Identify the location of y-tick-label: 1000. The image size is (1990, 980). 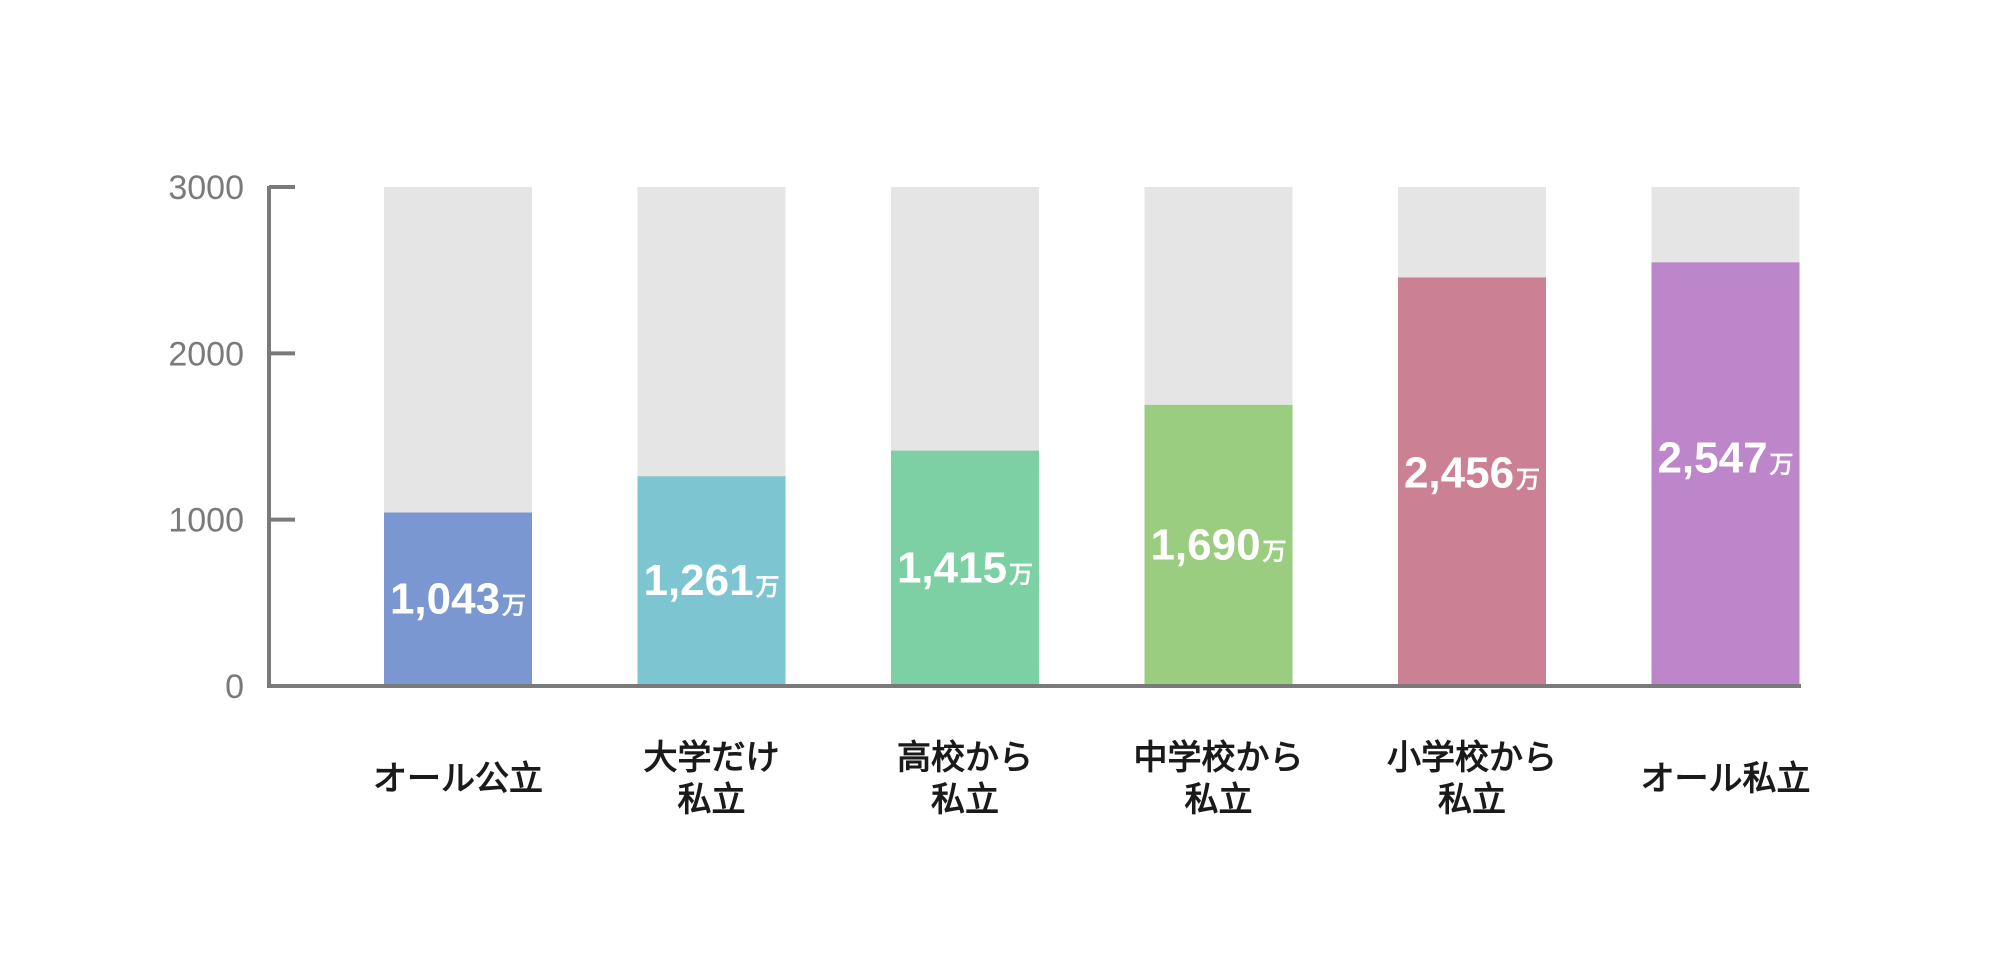
(206, 521).